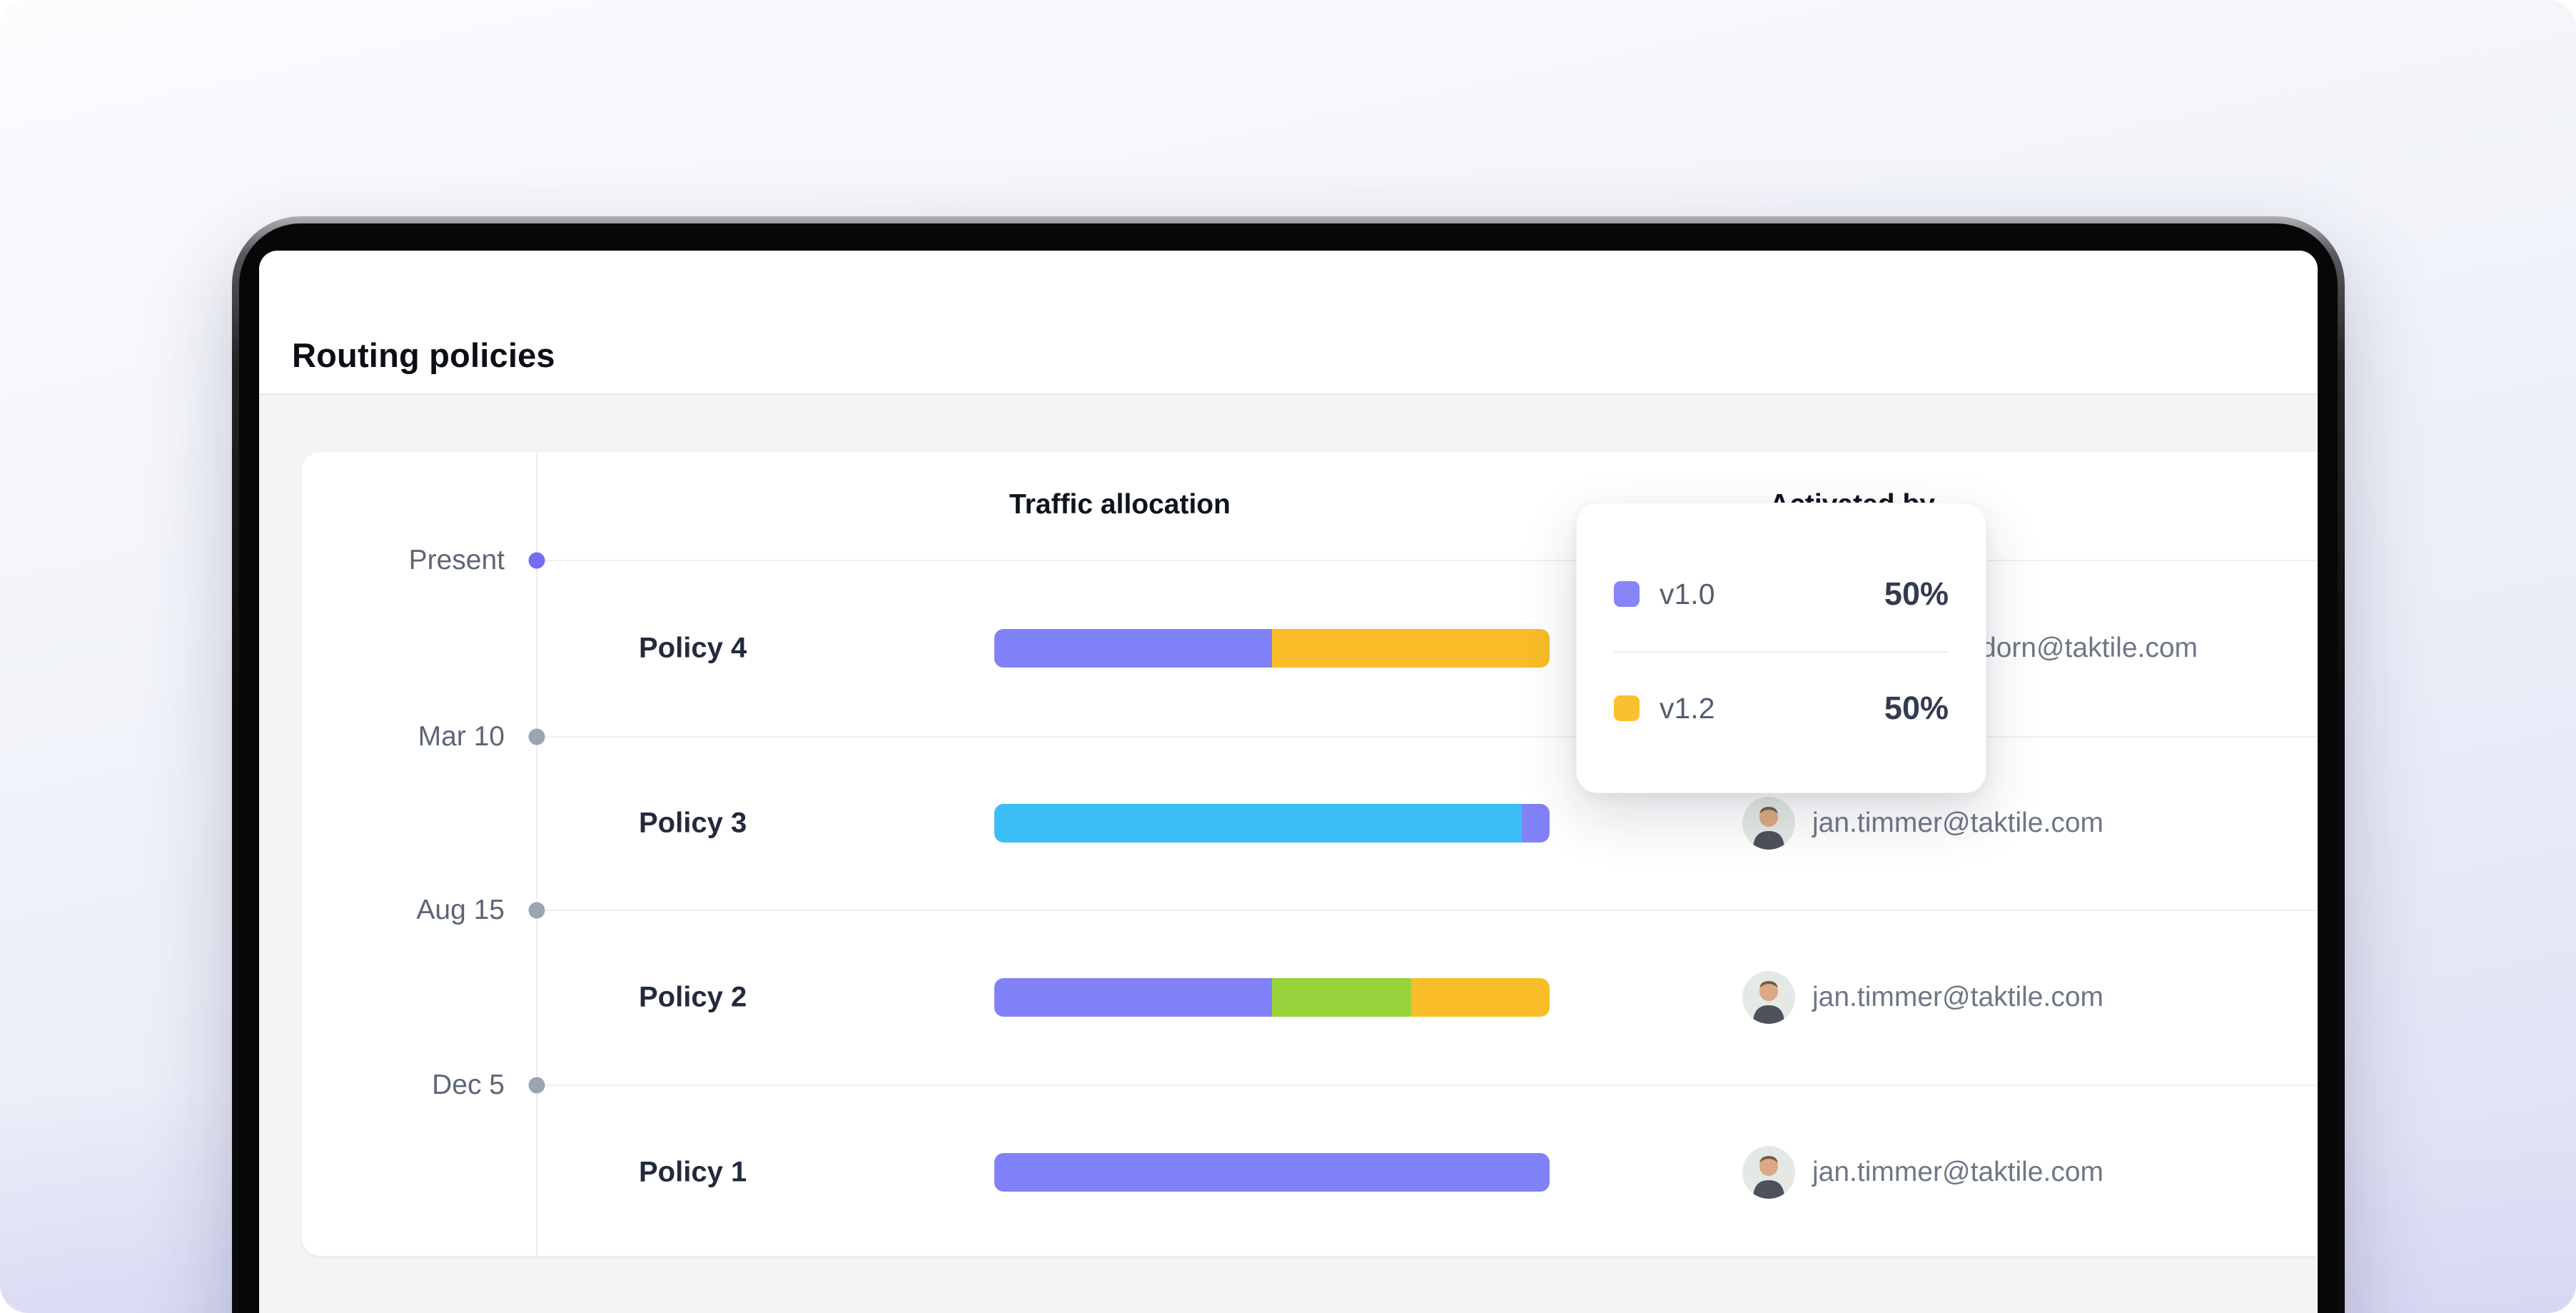 This screenshot has height=1313, width=2576. Describe the element at coordinates (693, 647) in the screenshot. I see `policy-label: Policy 4` at that location.